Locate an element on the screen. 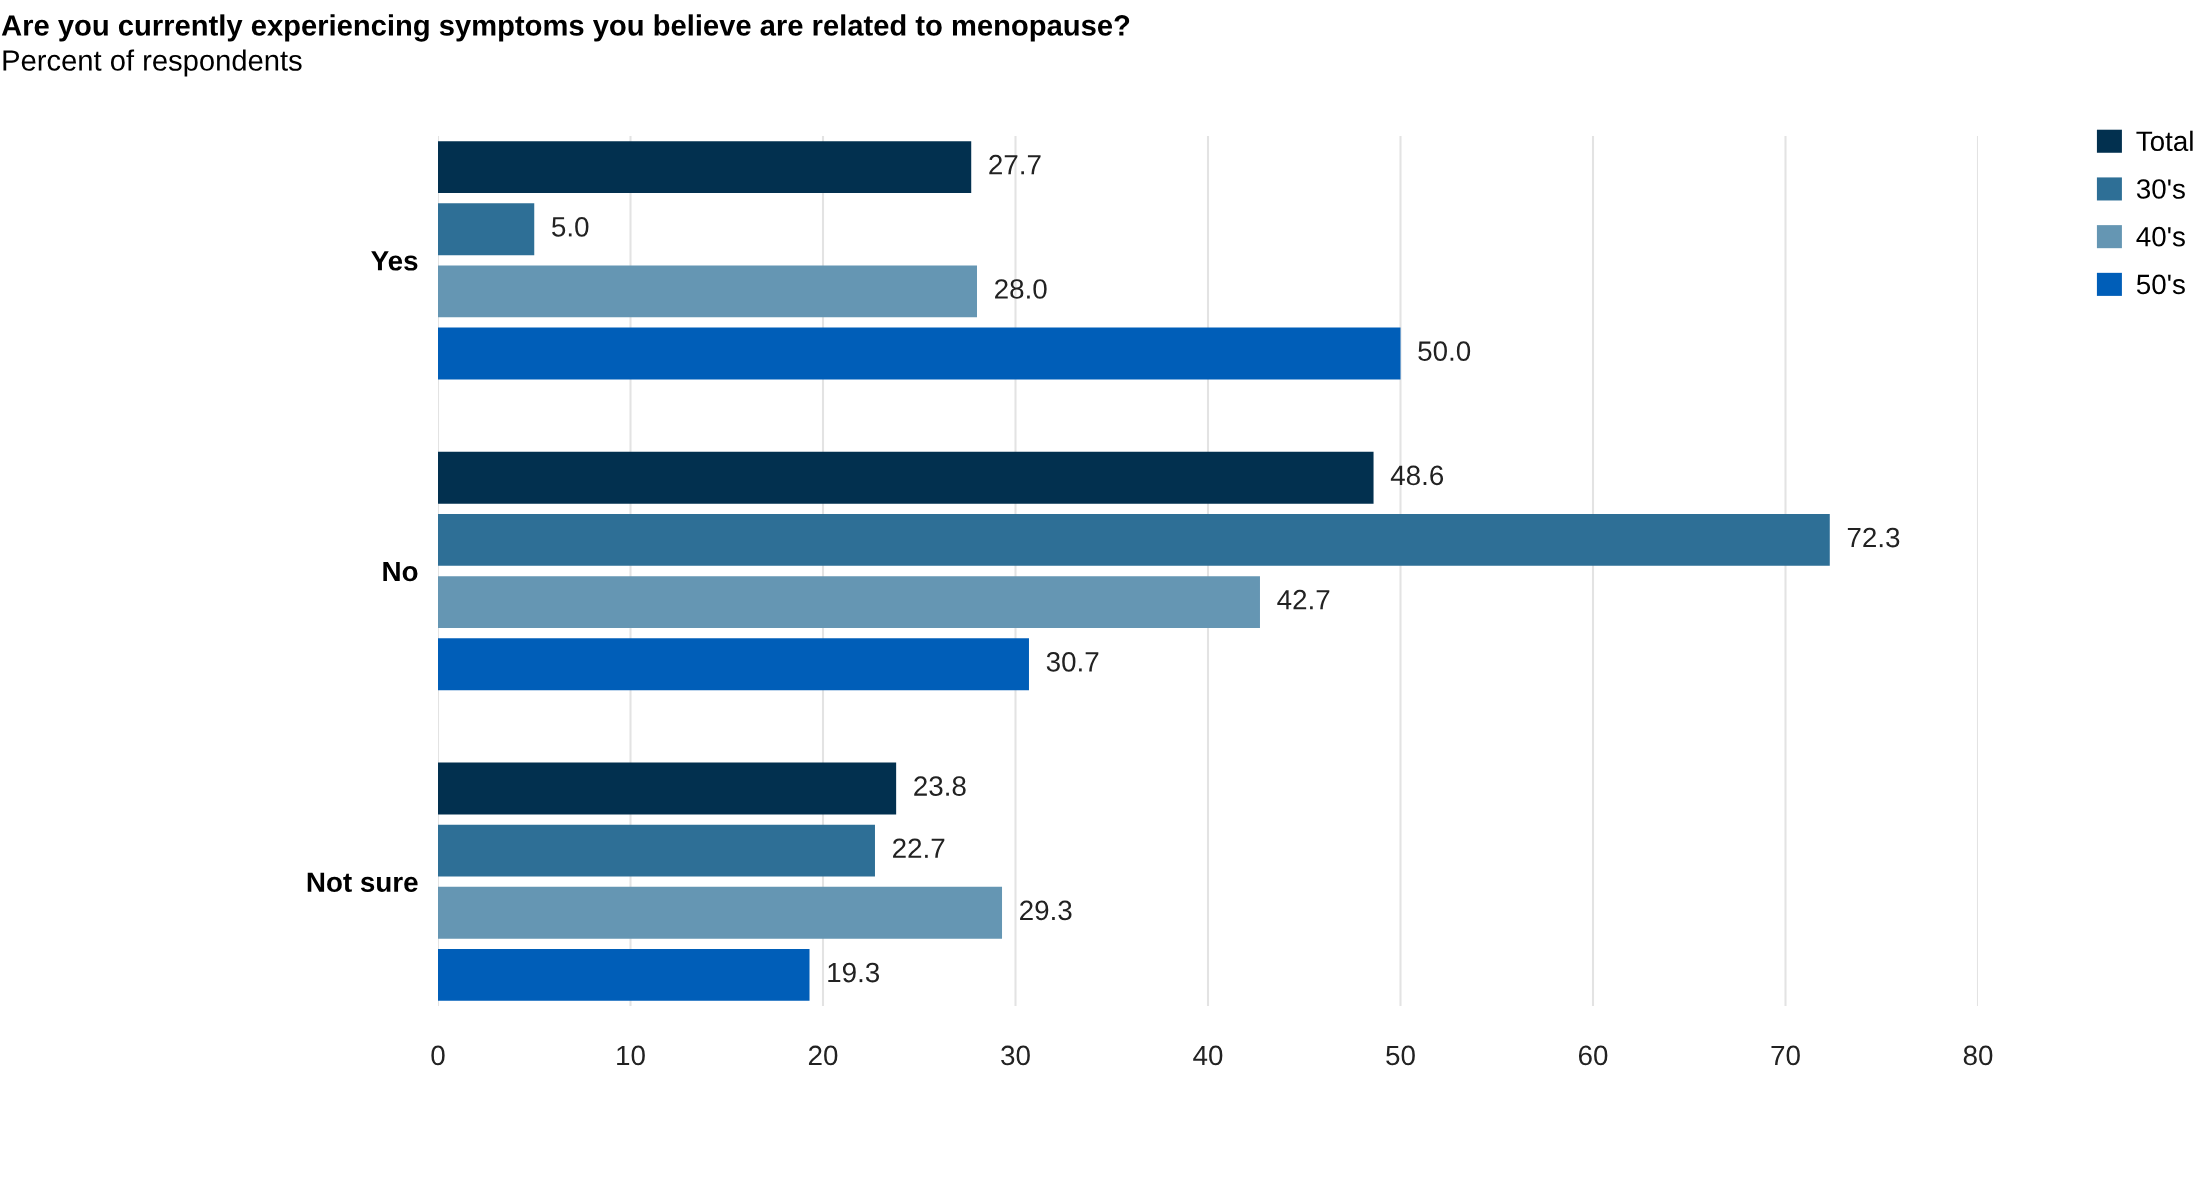 This screenshot has height=1182, width=2200. y-tick-label: No is located at coordinates (400, 571).